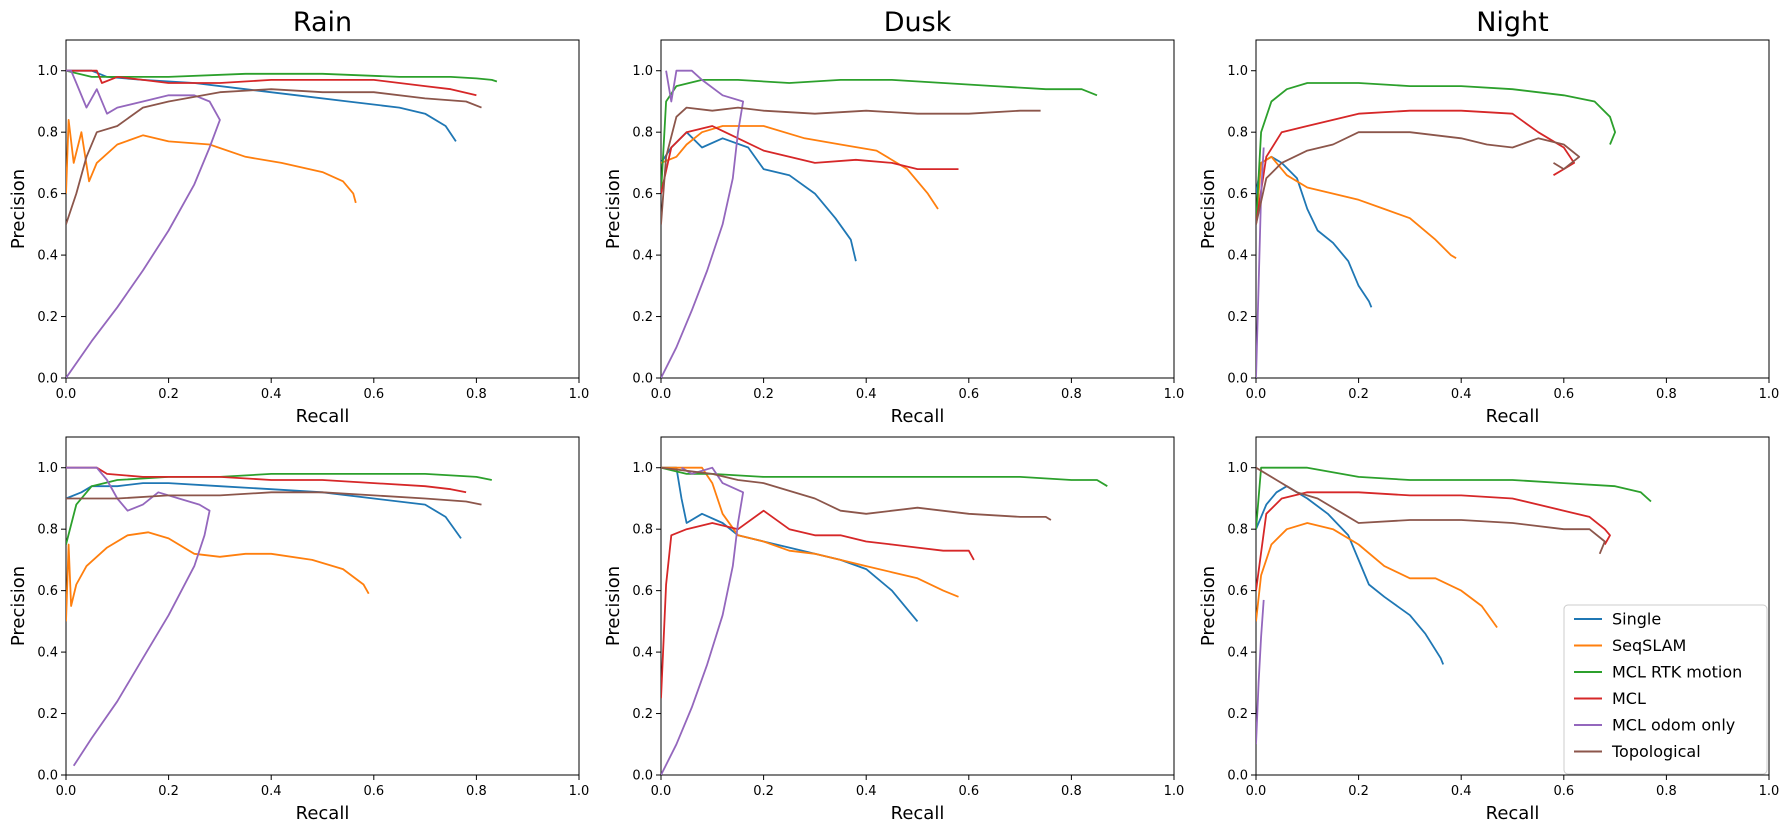 This screenshot has height=834, width=1790. Describe the element at coordinates (1636, 619) in the screenshot. I see `legend-entry: Single` at that location.